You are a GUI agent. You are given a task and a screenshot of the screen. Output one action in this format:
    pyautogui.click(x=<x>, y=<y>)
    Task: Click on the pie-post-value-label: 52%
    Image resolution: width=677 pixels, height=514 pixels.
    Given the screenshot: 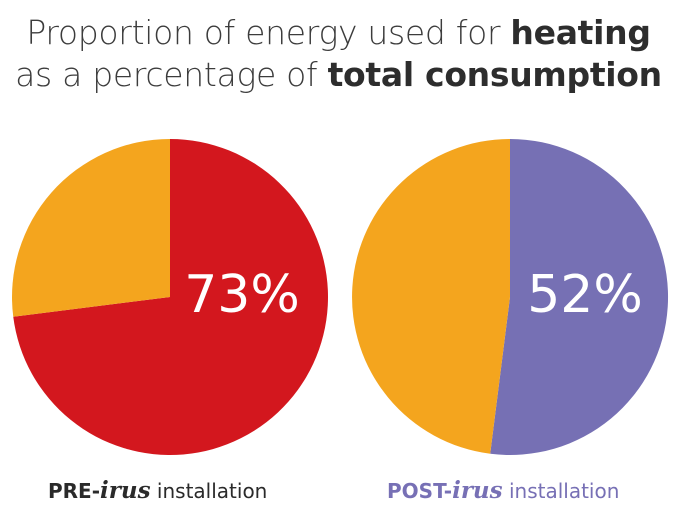 What is the action you would take?
    pyautogui.click(x=585, y=295)
    